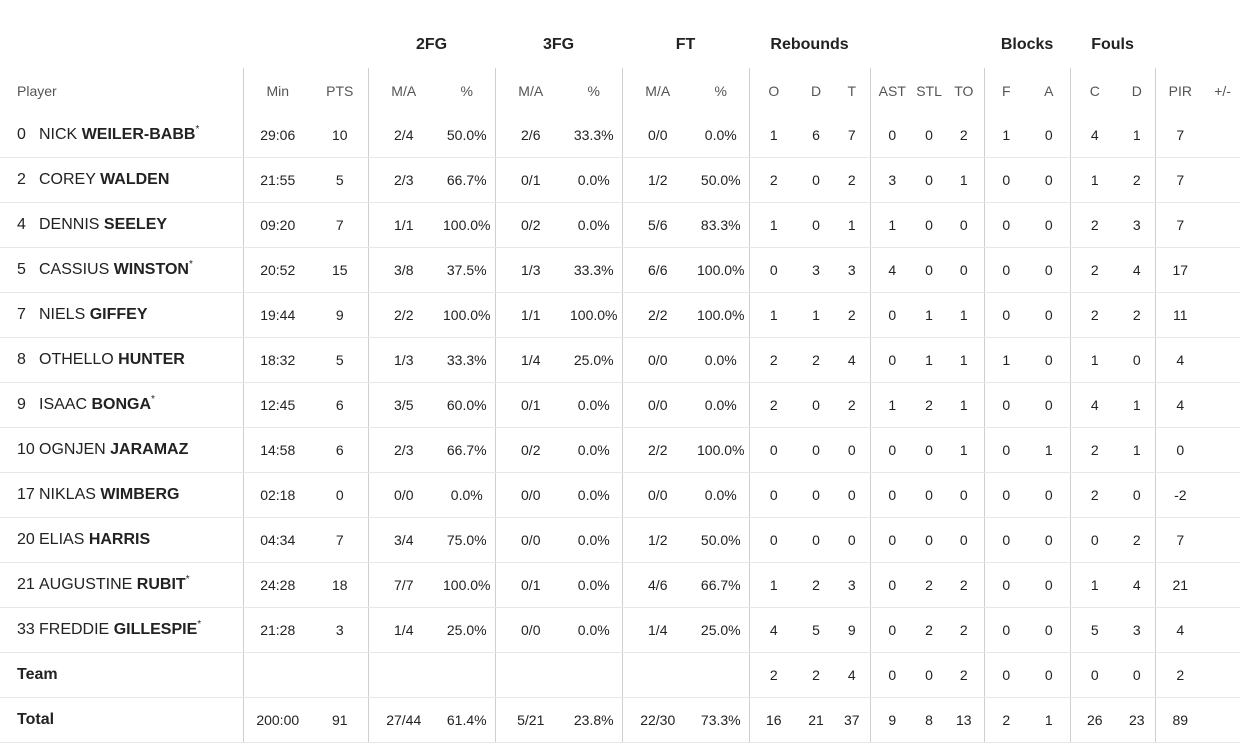  What do you see at coordinates (1222, 90) in the screenshot?
I see `col-plus-minus: +/-` at bounding box center [1222, 90].